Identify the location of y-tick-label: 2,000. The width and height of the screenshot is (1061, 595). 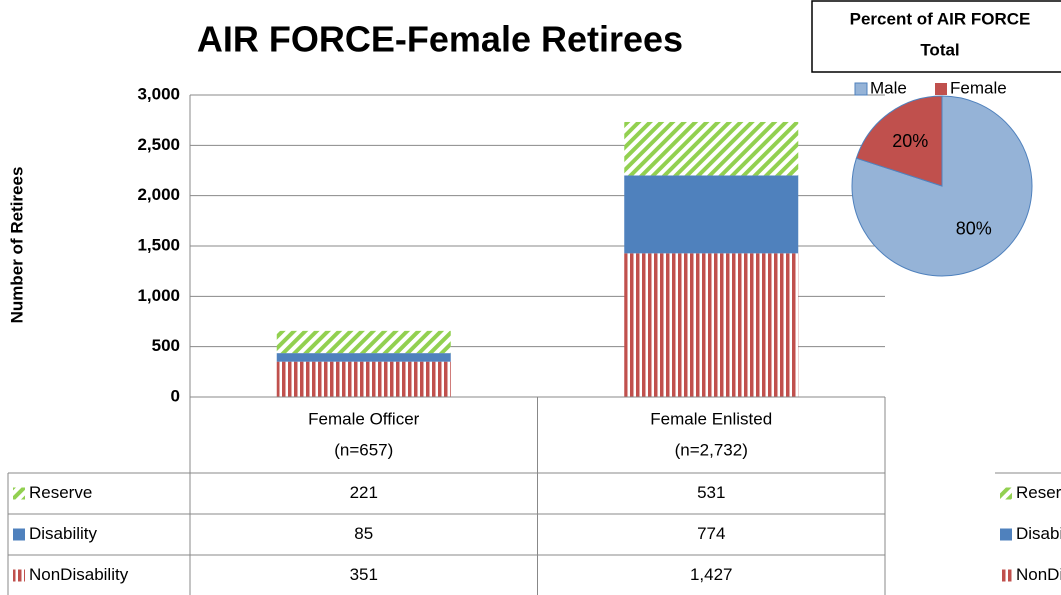
(158, 194).